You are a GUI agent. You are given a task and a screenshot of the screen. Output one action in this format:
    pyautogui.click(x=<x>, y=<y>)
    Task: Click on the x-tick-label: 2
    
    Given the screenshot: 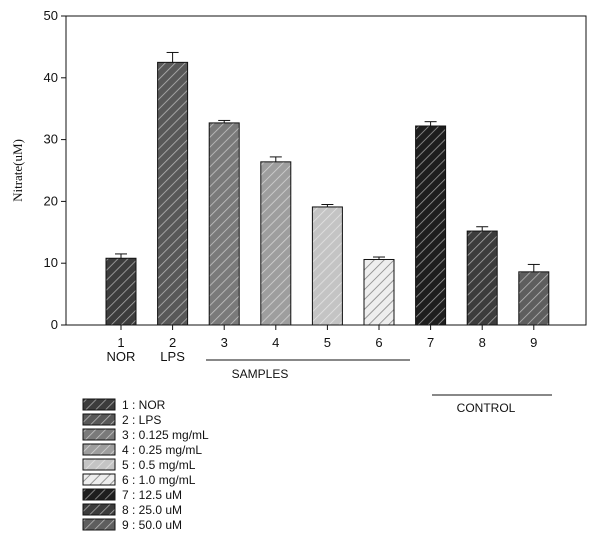 What is the action you would take?
    pyautogui.click(x=172, y=342)
    